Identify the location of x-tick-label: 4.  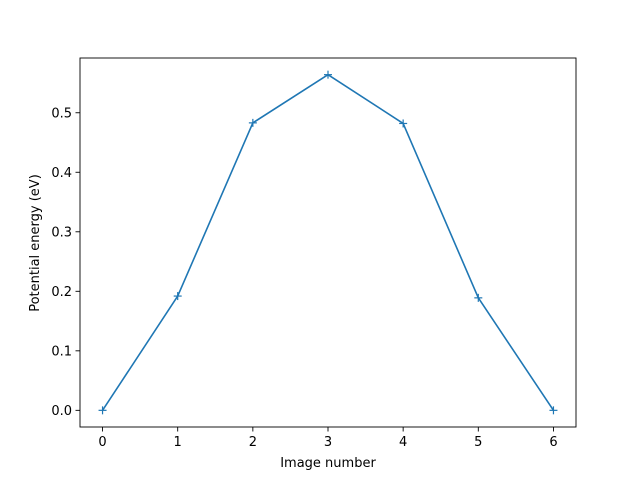
(403, 442).